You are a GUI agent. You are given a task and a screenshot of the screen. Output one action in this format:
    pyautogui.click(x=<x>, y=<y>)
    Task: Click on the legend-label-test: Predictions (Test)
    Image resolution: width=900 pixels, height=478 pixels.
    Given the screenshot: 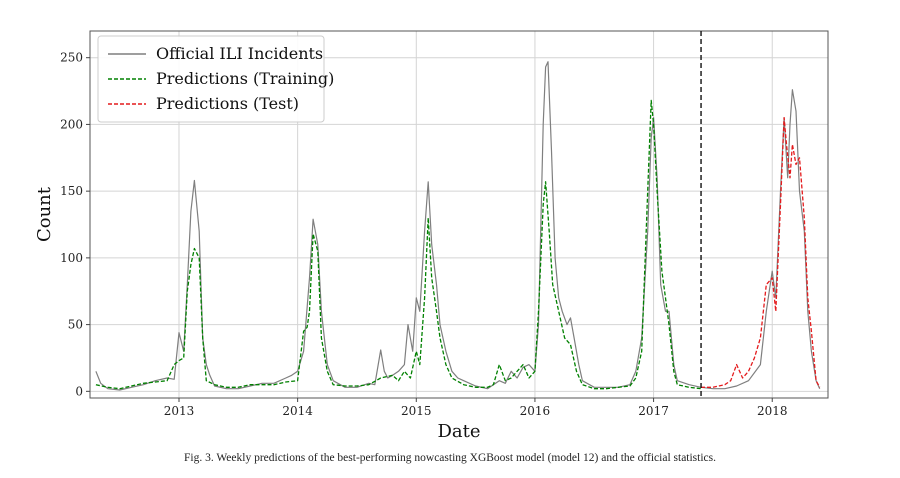 What is the action you would take?
    pyautogui.click(x=227, y=103)
    